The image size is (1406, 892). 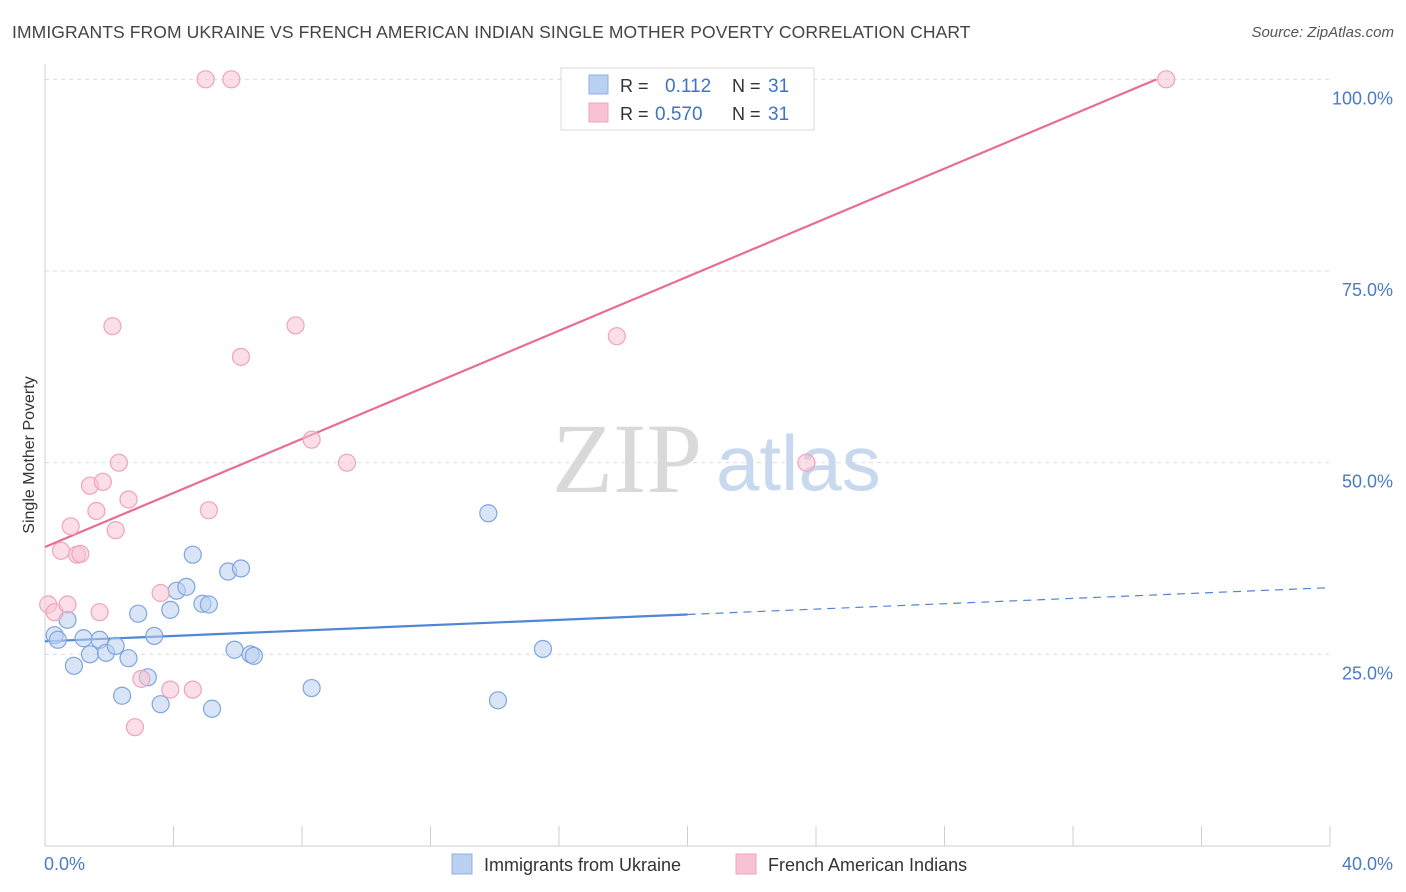 What do you see at coordinates (716, 458) in the screenshot?
I see `watermark: ZIP atlas` at bounding box center [716, 458].